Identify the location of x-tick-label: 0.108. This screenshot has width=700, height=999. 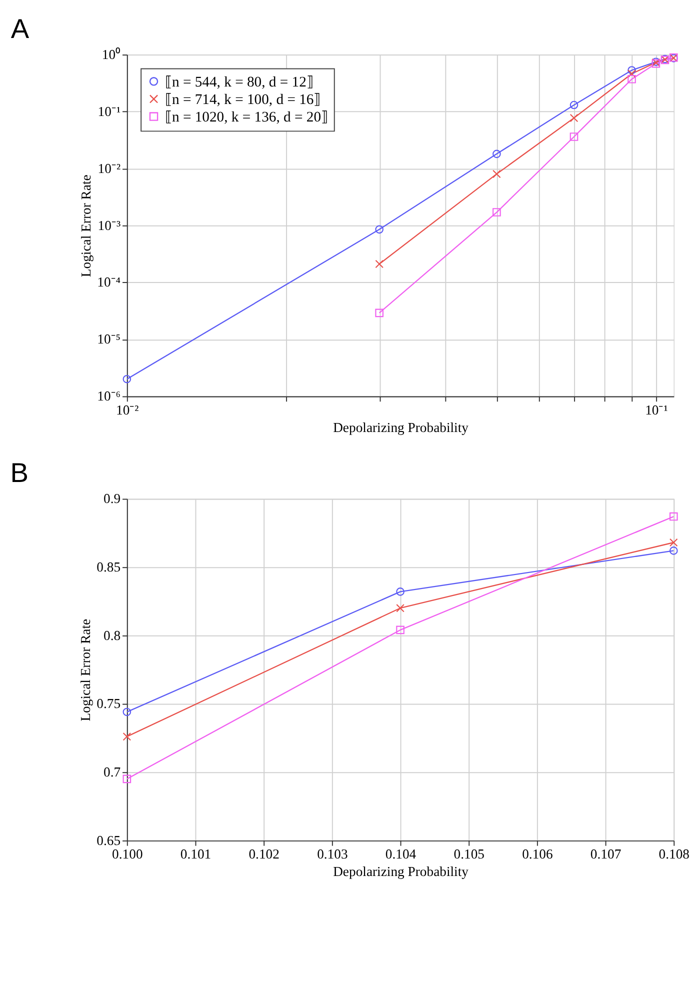
(674, 854).